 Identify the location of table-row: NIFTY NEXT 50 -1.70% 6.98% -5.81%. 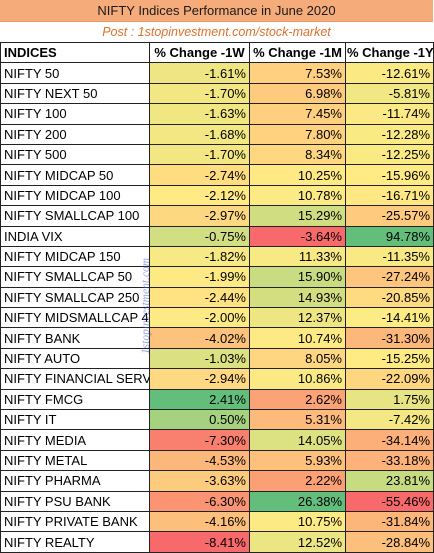
(217, 93).